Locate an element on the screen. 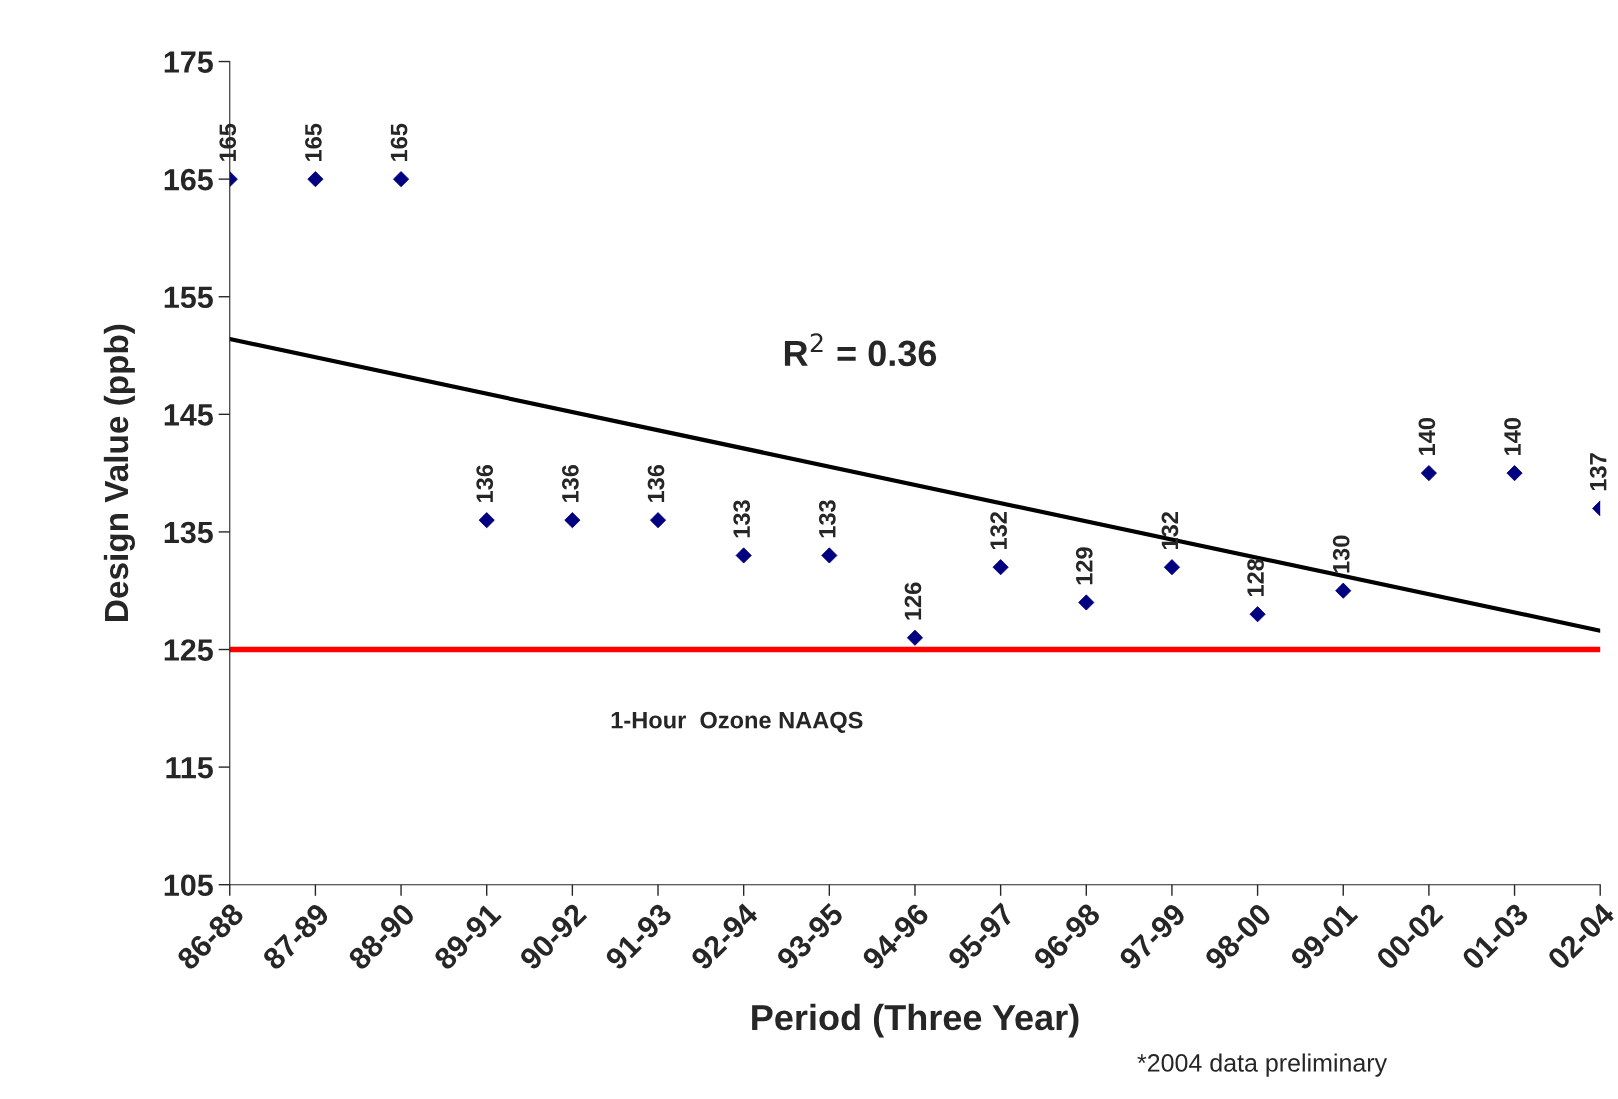 The image size is (1618, 1099). data-label: 129 is located at coordinates (1084, 566).